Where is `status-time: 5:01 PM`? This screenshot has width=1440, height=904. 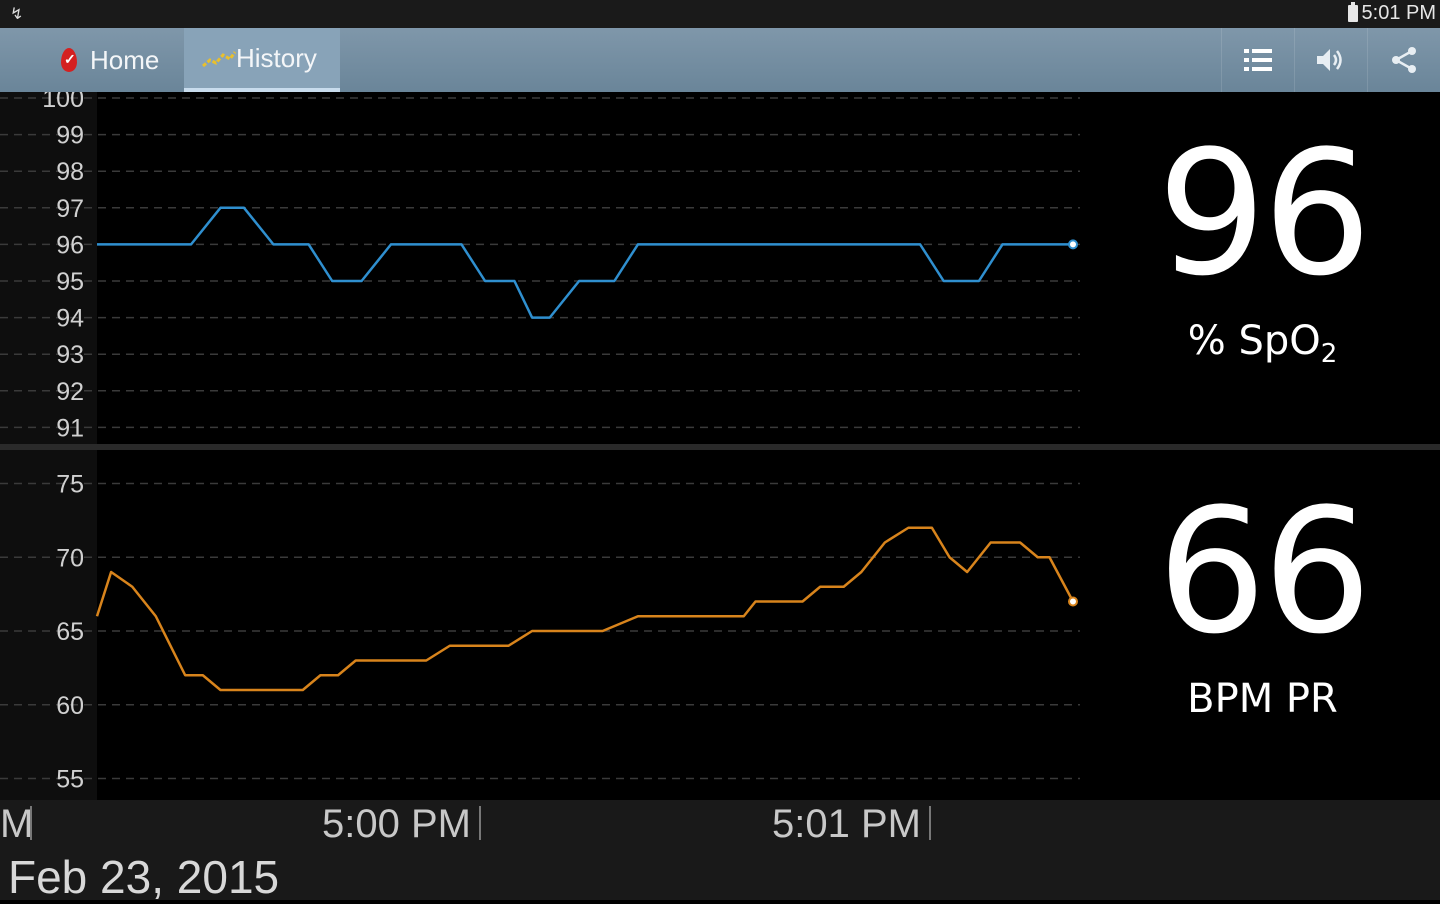
status-time: 5:01 PM is located at coordinates (1398, 13).